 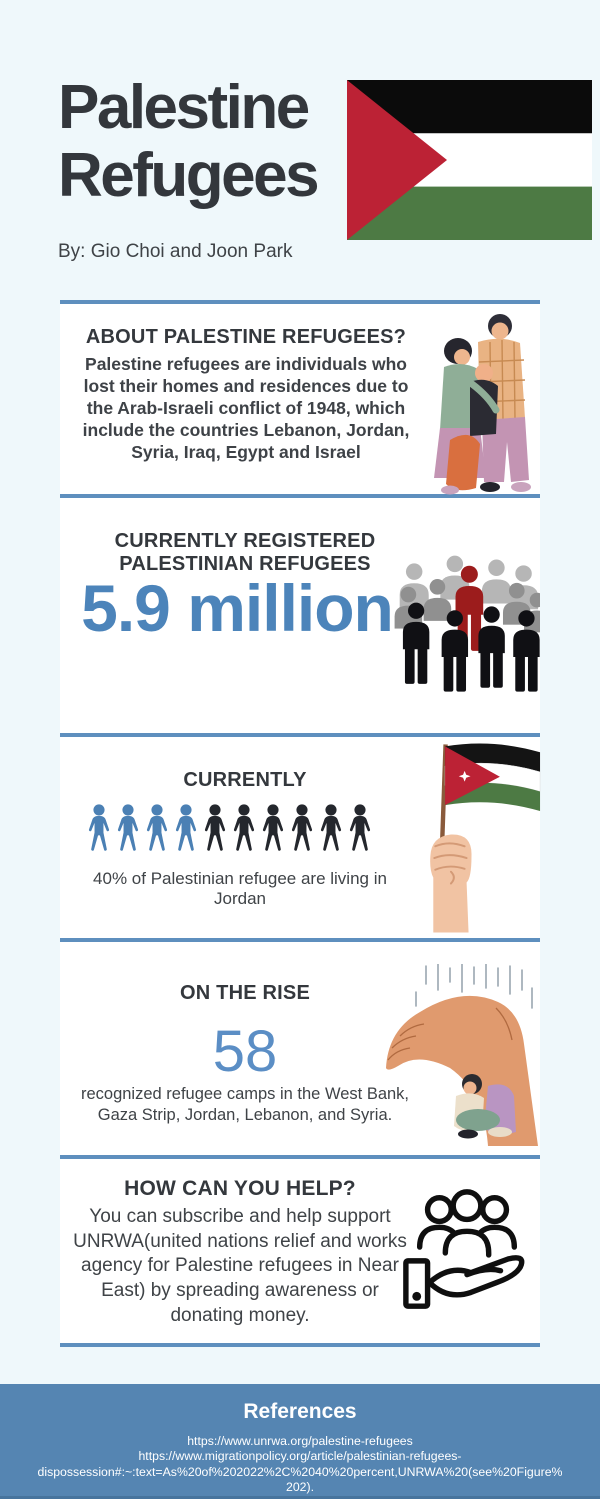 What do you see at coordinates (462, 1055) in the screenshot?
I see `sheltering-hand-illustration` at bounding box center [462, 1055].